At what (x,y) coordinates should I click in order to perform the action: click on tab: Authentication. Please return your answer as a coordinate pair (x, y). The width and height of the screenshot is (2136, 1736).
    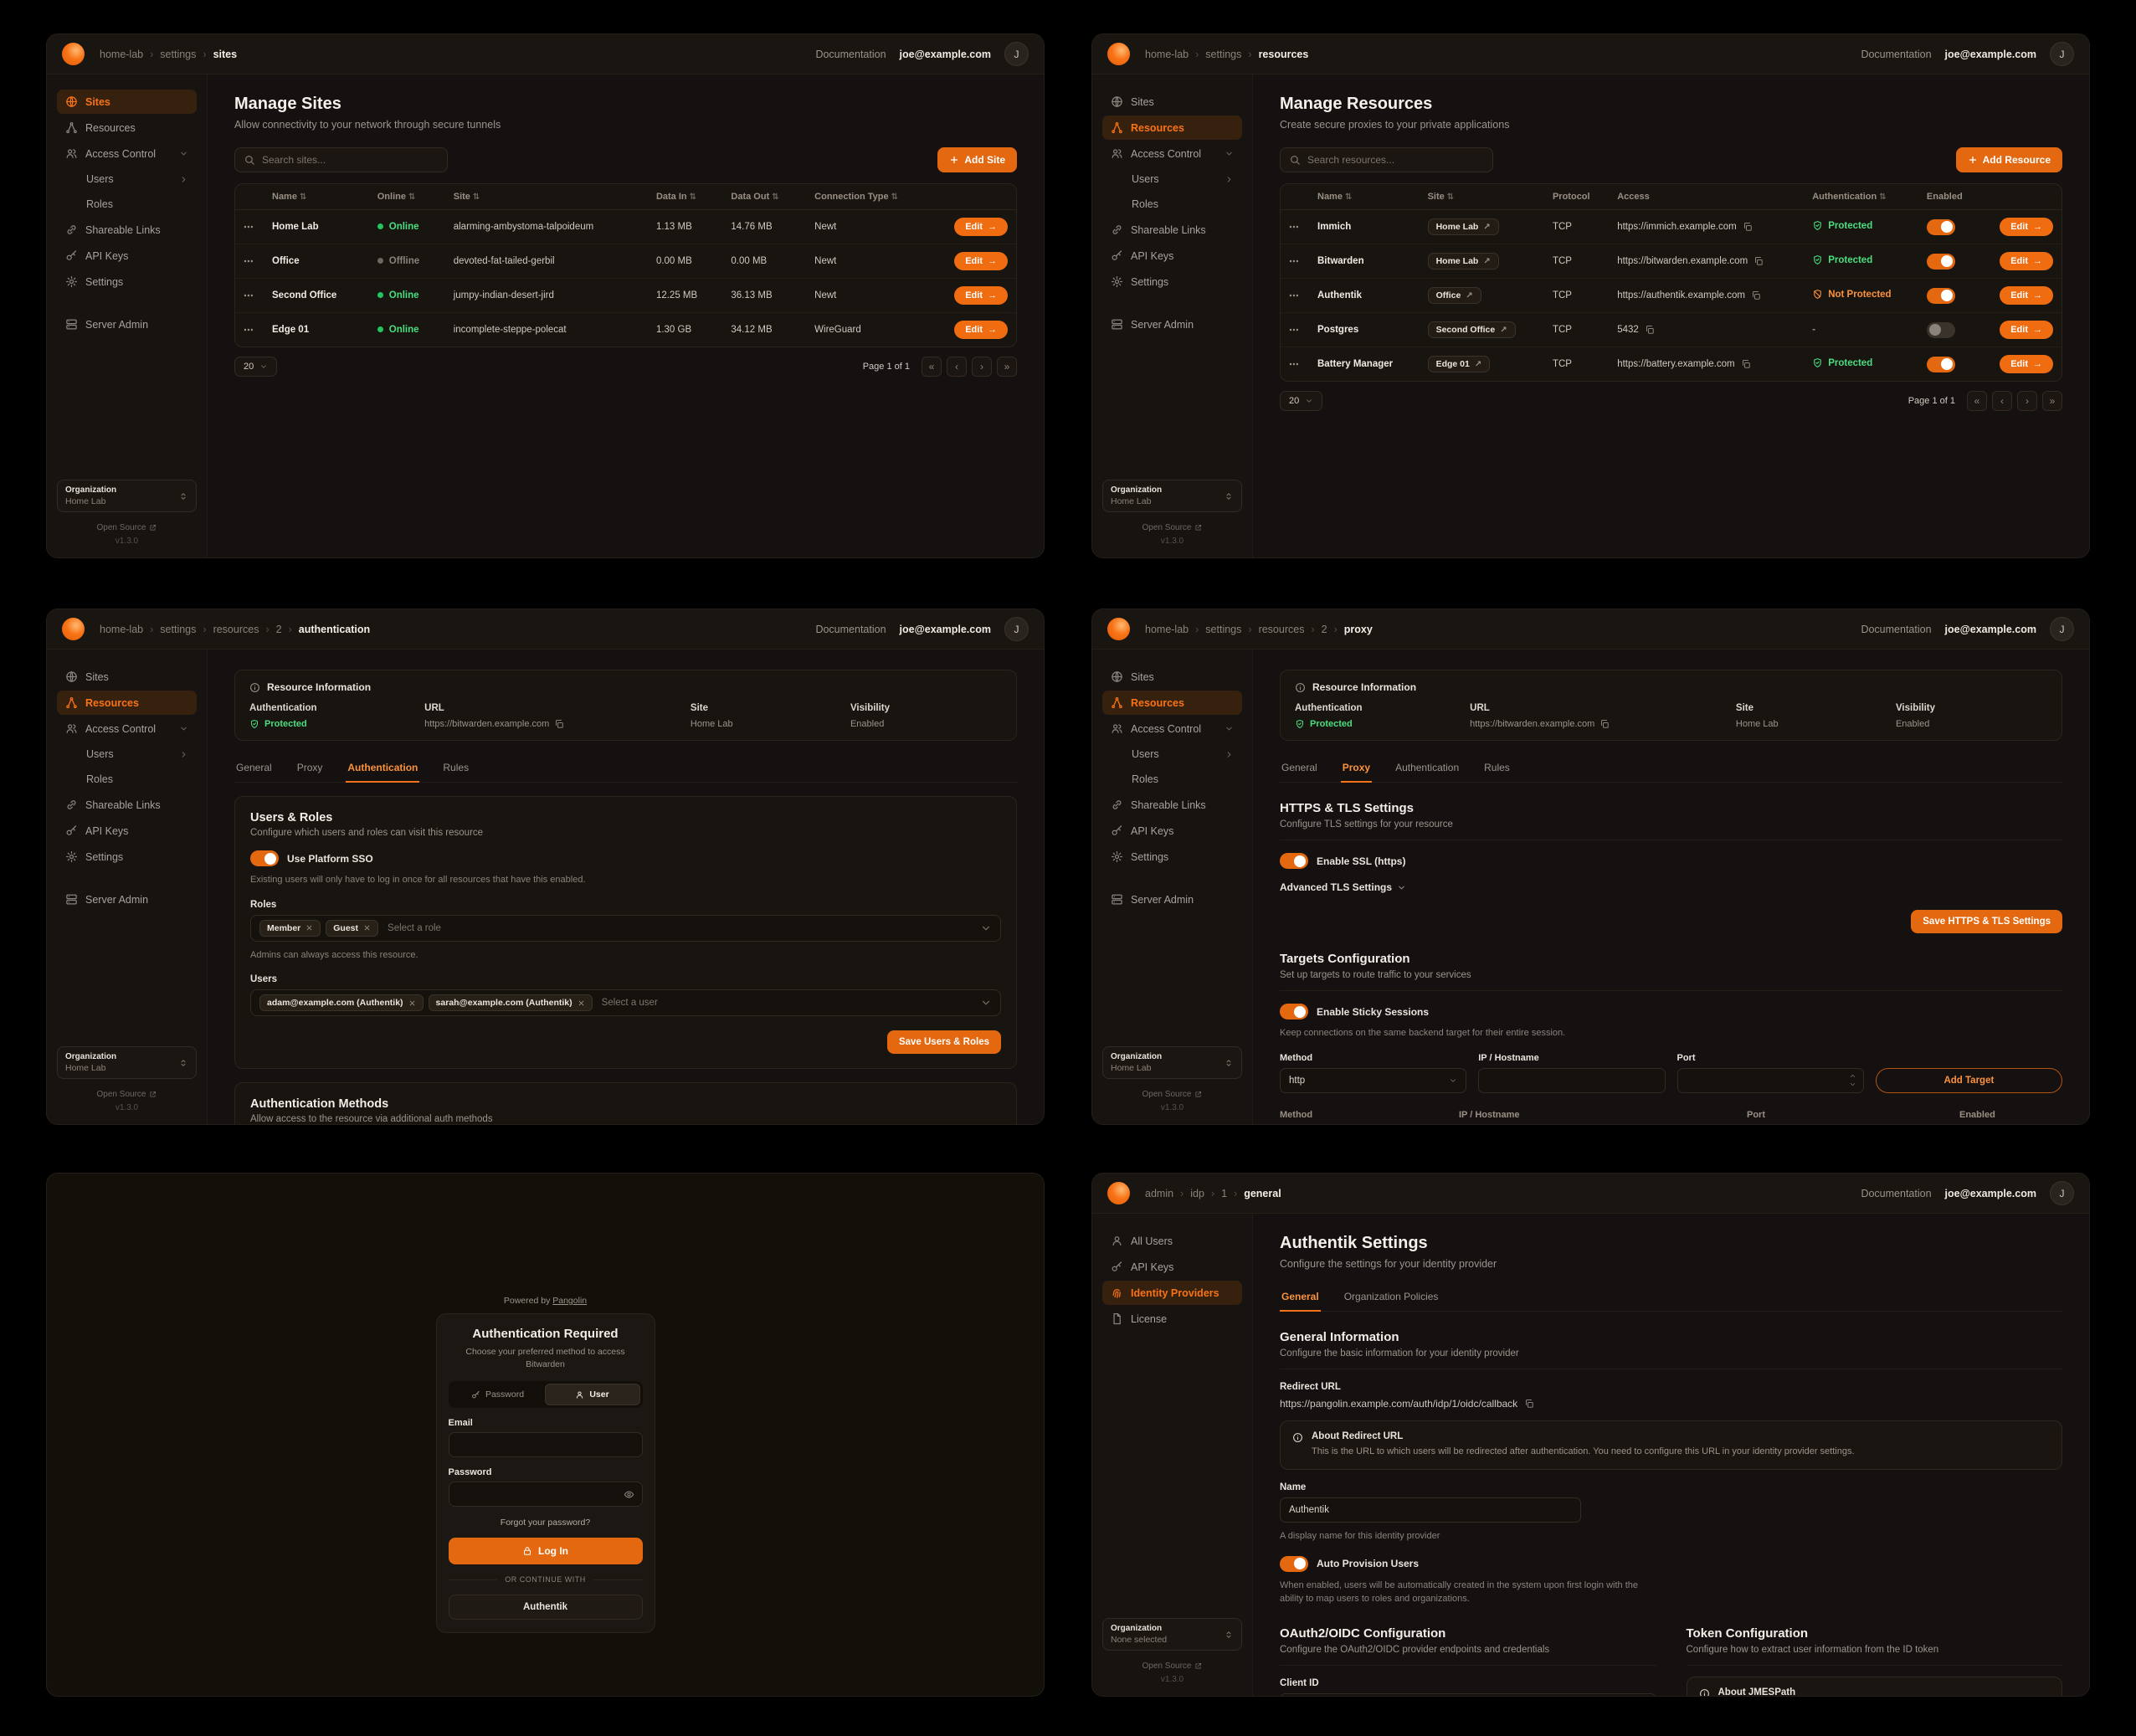
    Looking at the image, I should click on (383, 768).